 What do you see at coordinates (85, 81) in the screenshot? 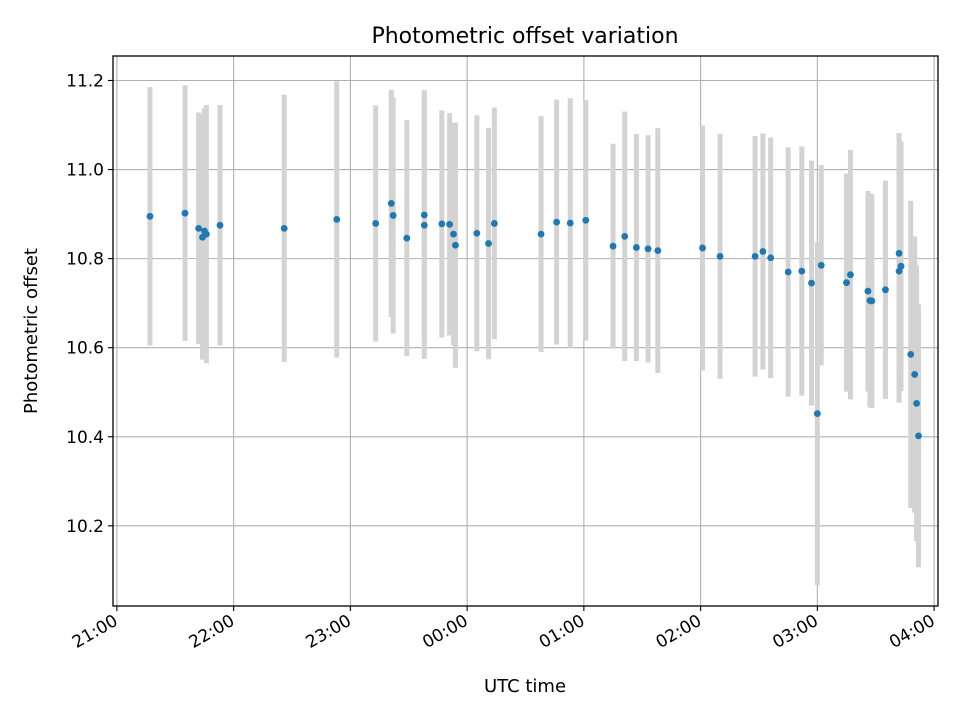
I see `y-tick-label: 11.2` at bounding box center [85, 81].